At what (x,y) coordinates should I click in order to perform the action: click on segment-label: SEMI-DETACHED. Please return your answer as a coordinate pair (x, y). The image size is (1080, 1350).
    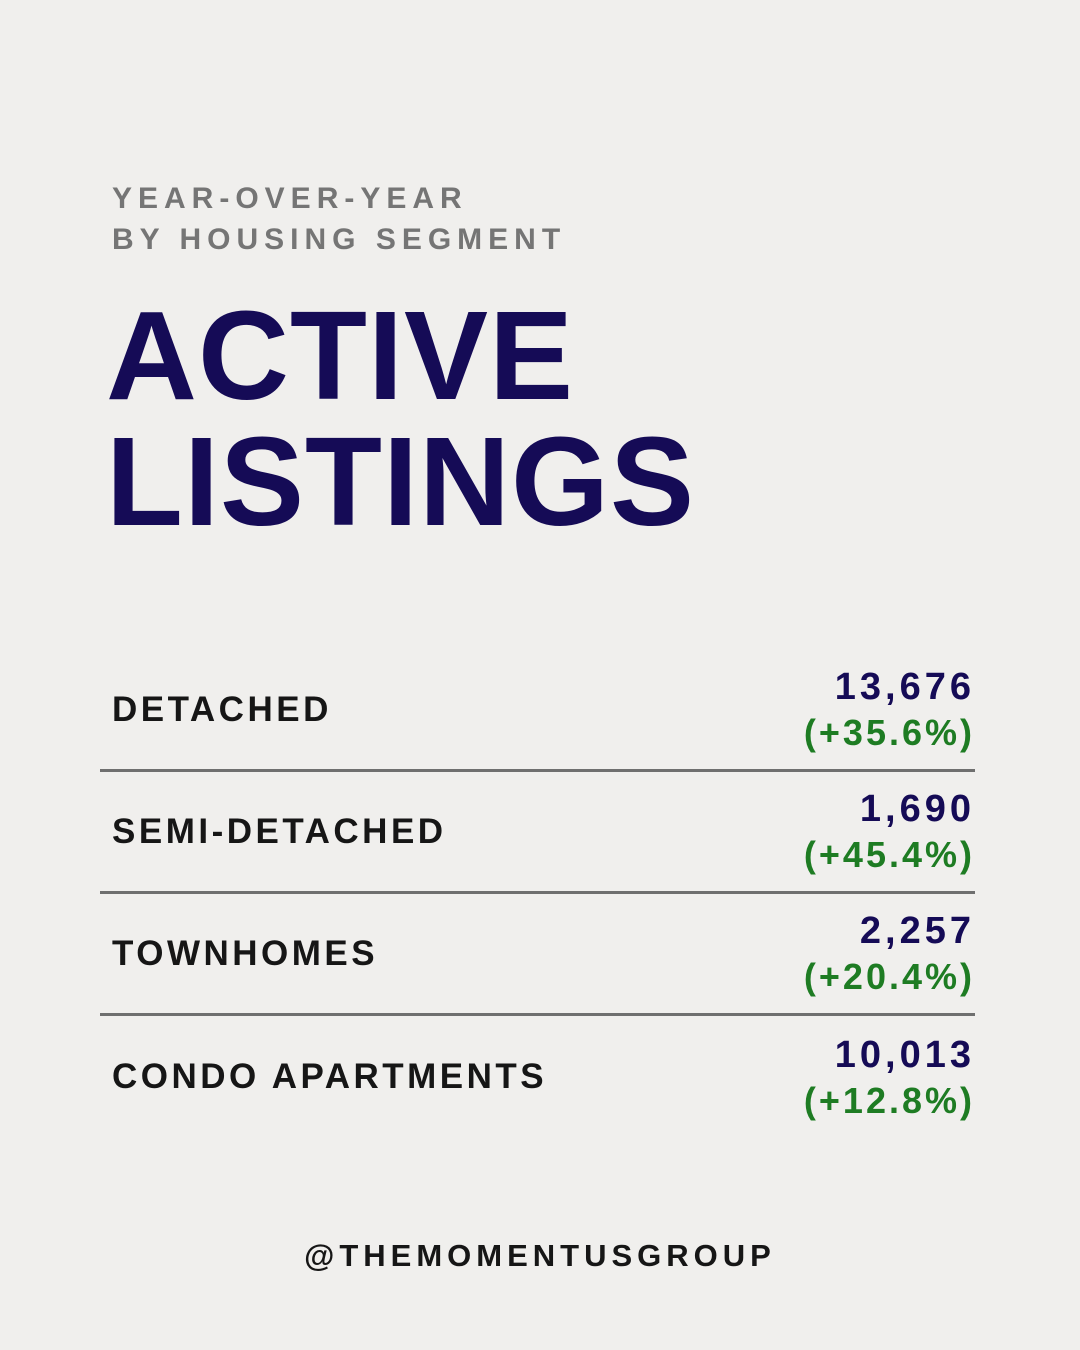
    Looking at the image, I should click on (279, 831).